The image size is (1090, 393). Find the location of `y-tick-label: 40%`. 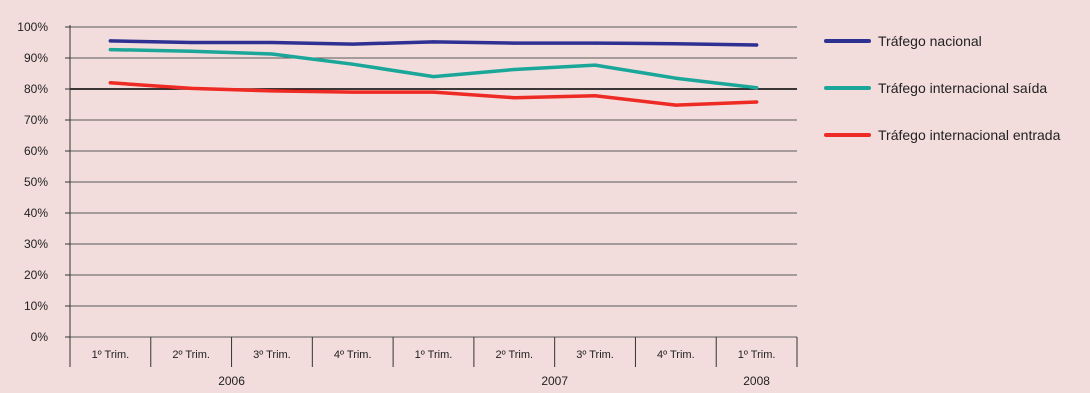

y-tick-label: 40% is located at coordinates (36, 213).